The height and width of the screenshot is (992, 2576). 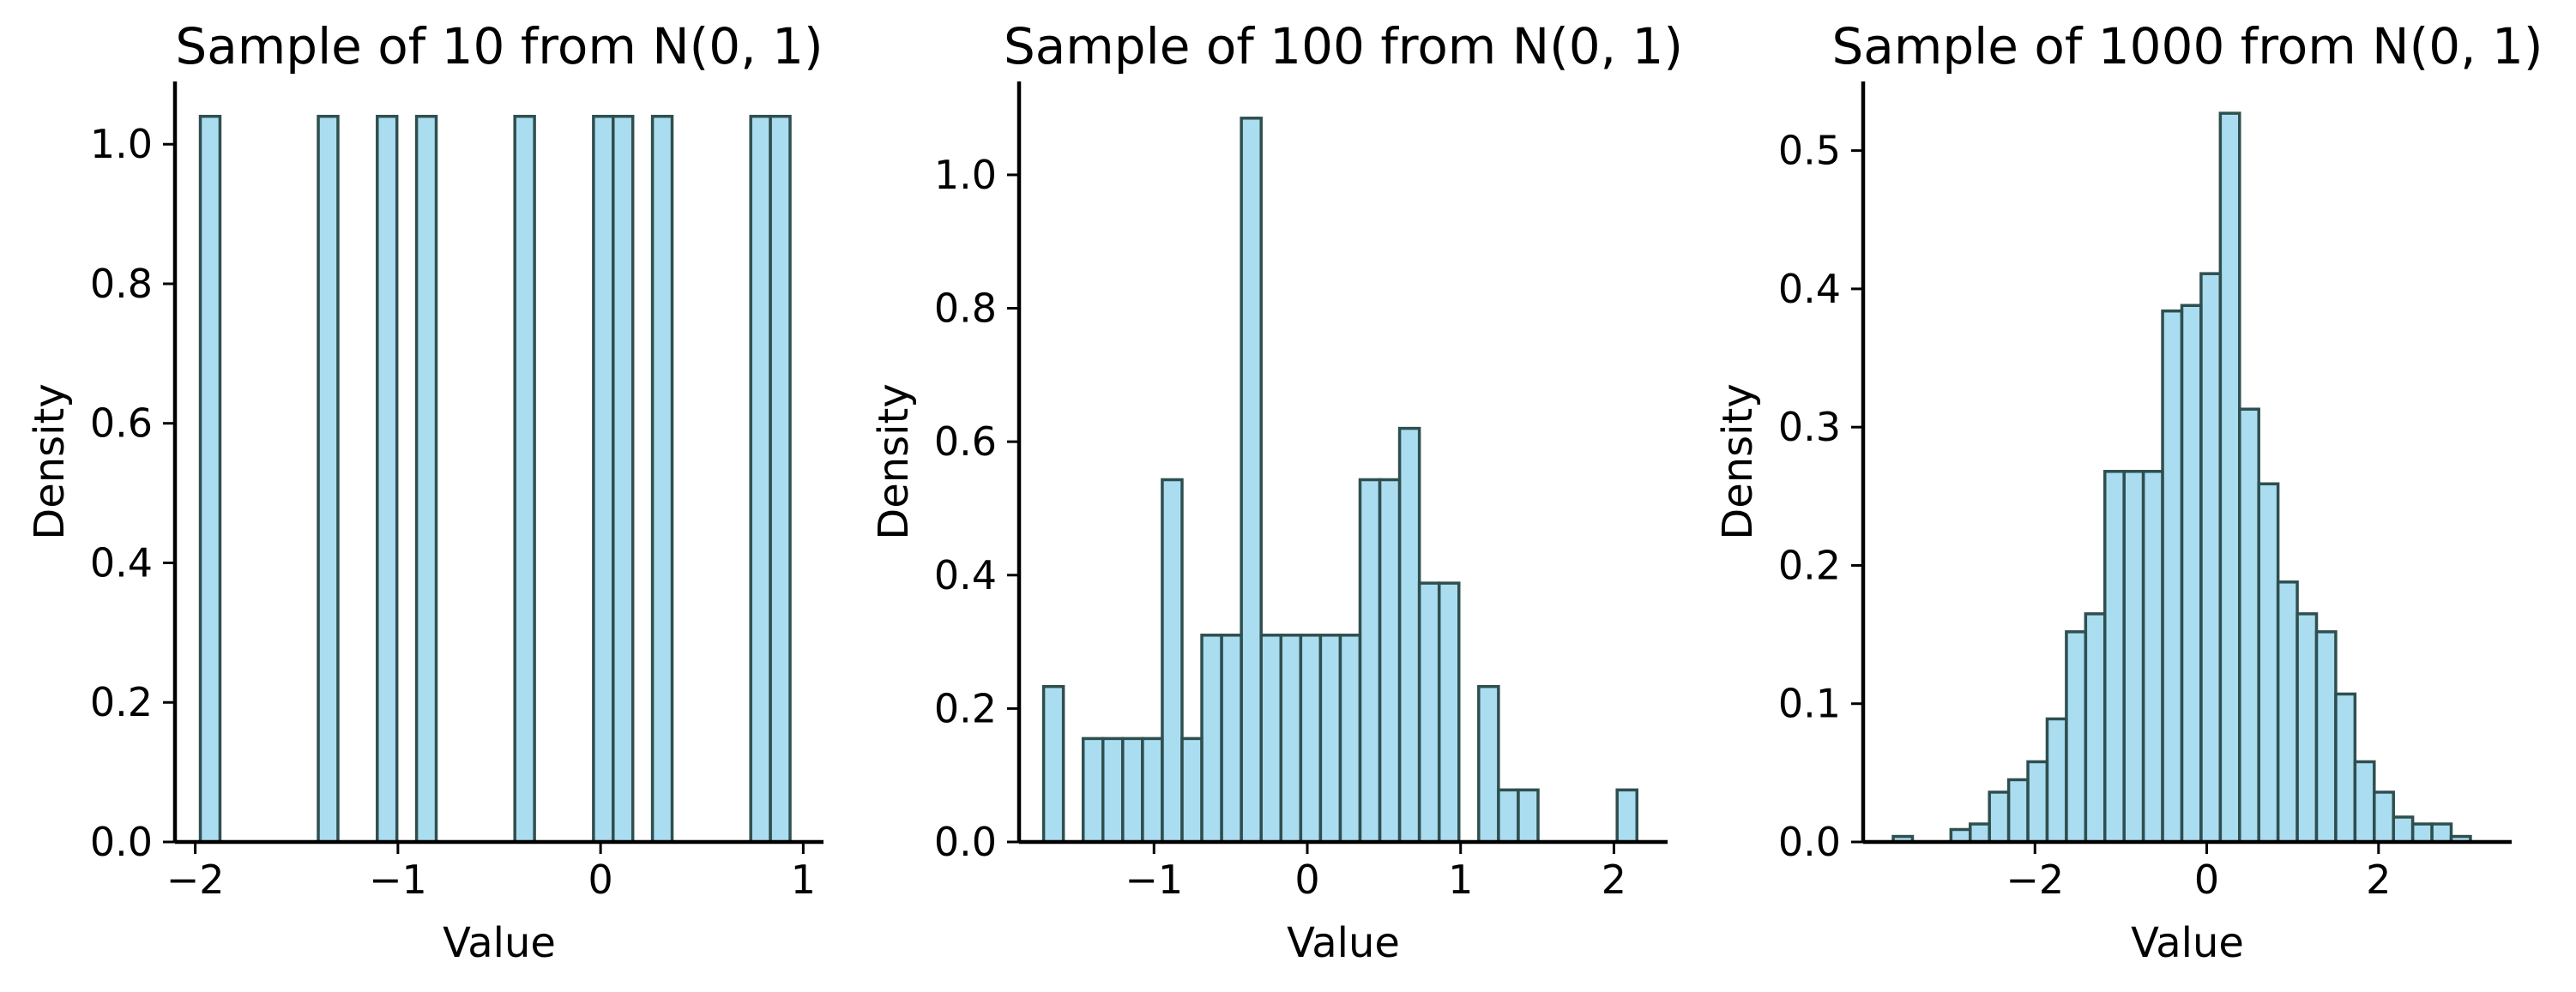 I want to click on chart-title: Sample of 1000 from N(0, 1), so click(x=2187, y=46).